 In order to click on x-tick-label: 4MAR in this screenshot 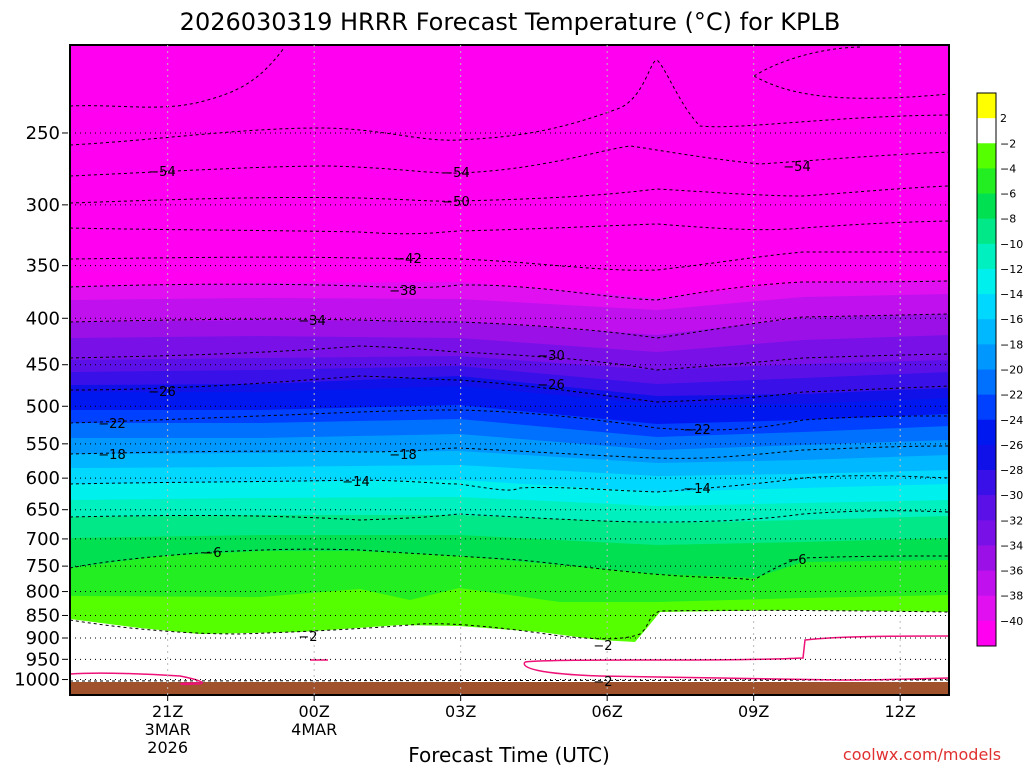, I will do `click(314, 729)`.